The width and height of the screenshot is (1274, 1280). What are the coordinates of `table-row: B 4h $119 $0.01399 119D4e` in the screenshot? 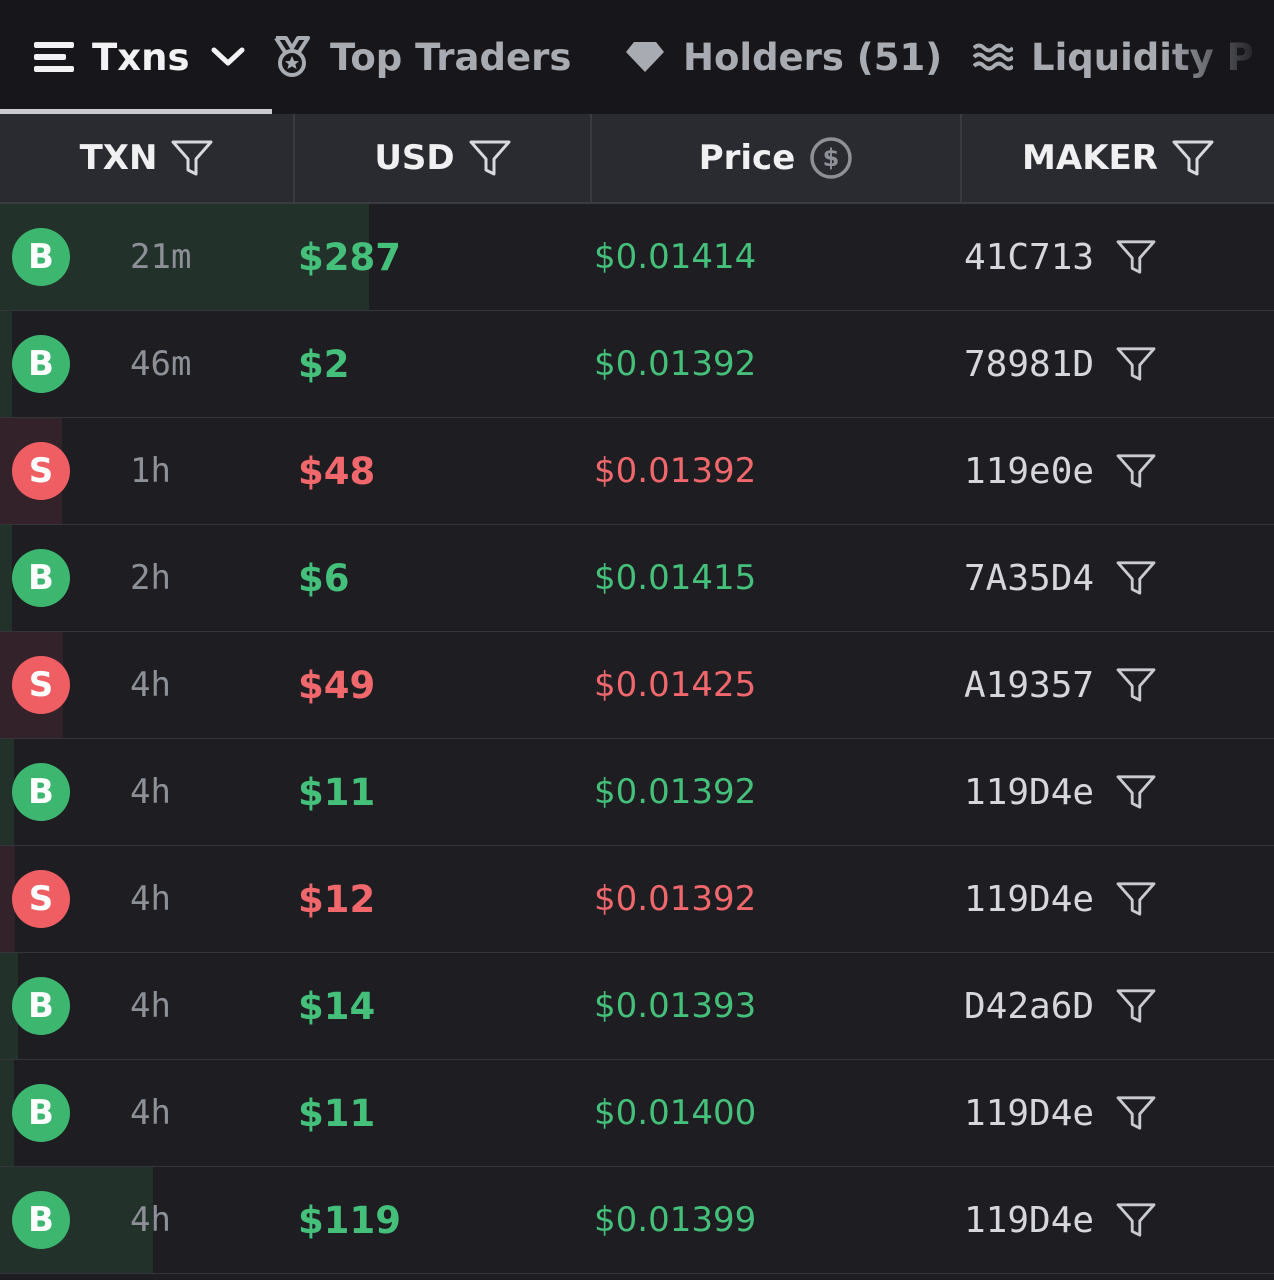 It's located at (637, 1220).